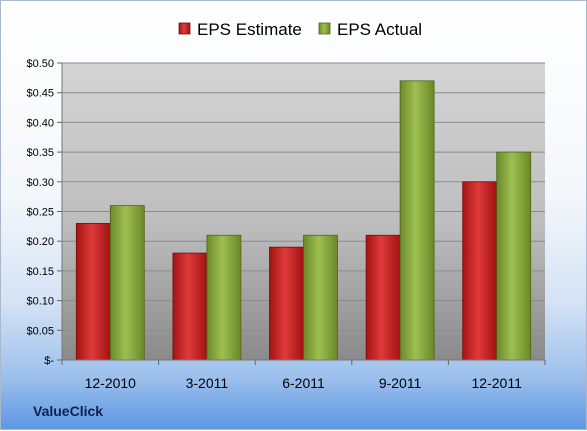  I want to click on y-tick-label: $0.30, so click(40, 183).